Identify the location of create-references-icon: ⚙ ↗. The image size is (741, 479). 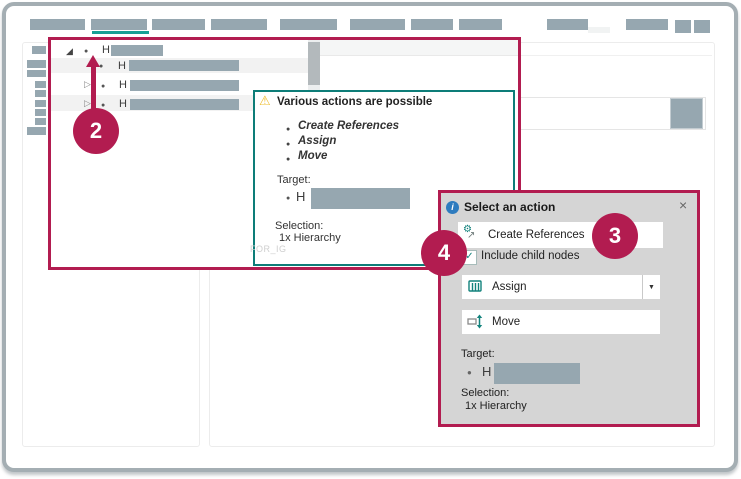
(469, 232).